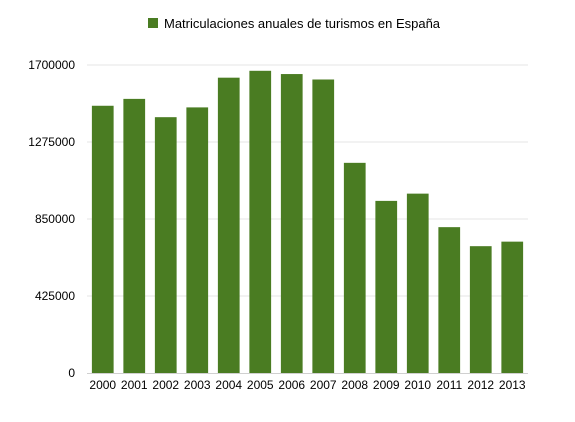 This screenshot has width=575, height=422. Describe the element at coordinates (55, 219) in the screenshot. I see `y-tick-label: 850000` at that location.